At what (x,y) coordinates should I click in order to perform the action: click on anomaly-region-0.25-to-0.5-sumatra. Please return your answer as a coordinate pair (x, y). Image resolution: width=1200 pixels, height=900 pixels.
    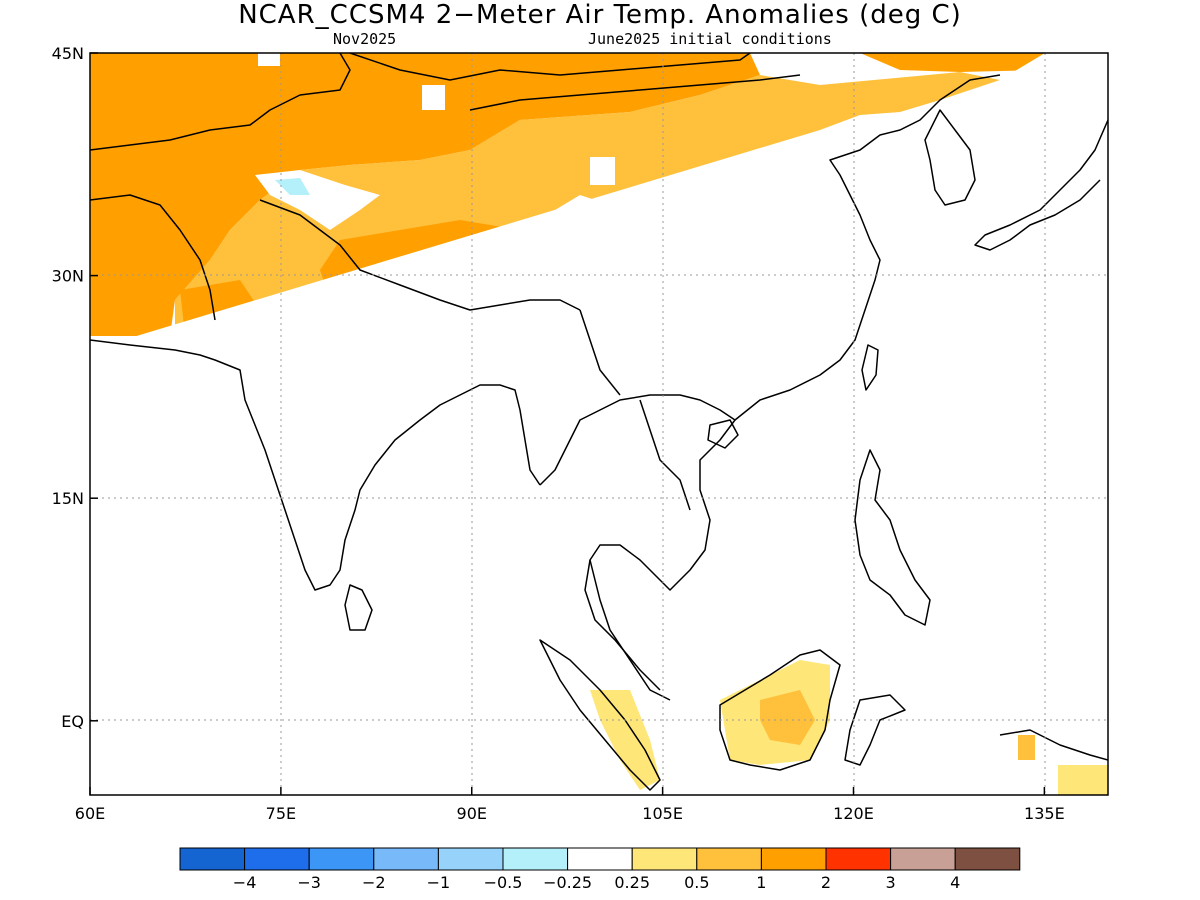
    Looking at the image, I should click on (625, 740).